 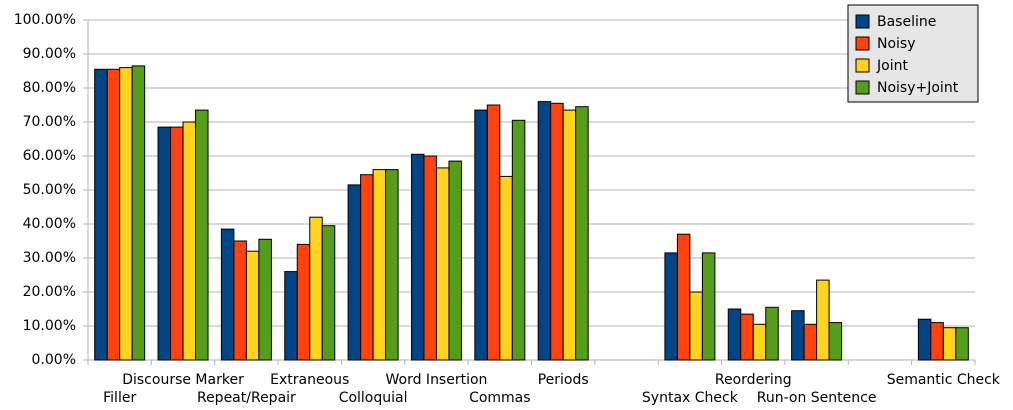 I want to click on x-tick-label: Extraneous, so click(x=309, y=380).